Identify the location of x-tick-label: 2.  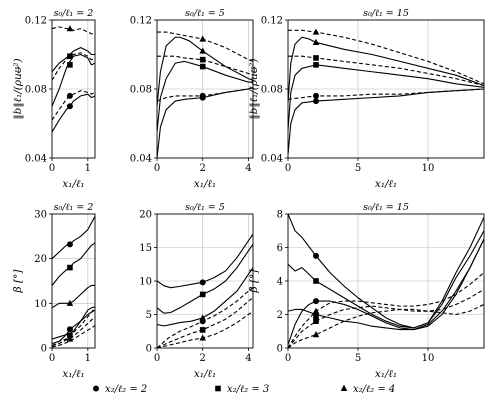
(203, 358).